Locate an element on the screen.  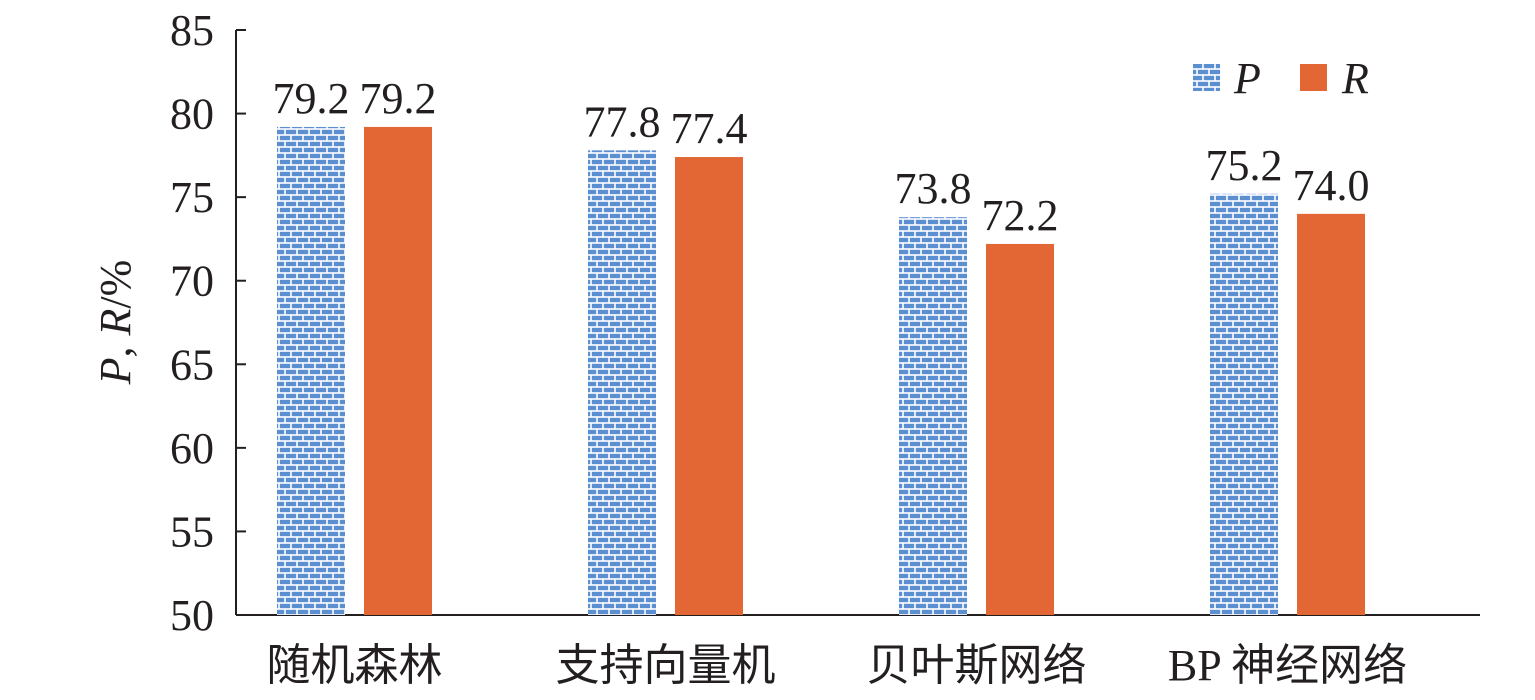
category-labels: 随机森林 支持向量机 贝叶斯网络 BP 神经网络 is located at coordinates (837, 665).